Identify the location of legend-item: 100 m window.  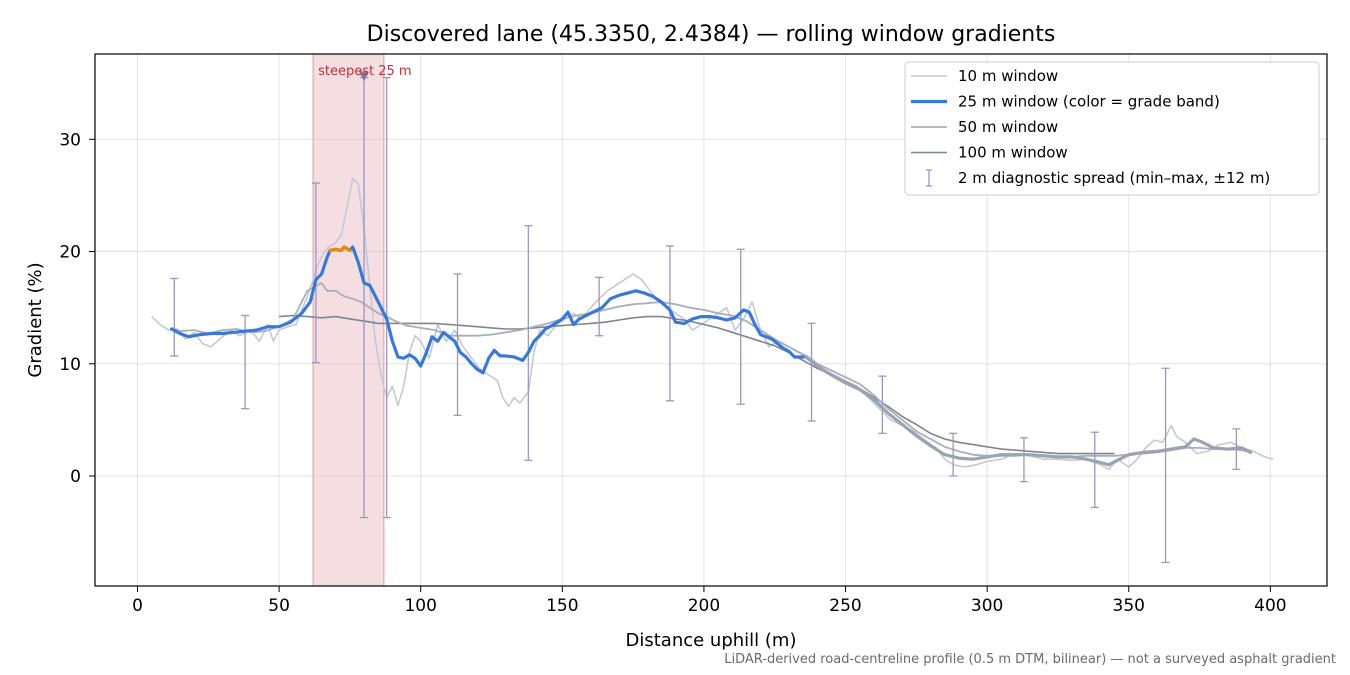
(989, 153).